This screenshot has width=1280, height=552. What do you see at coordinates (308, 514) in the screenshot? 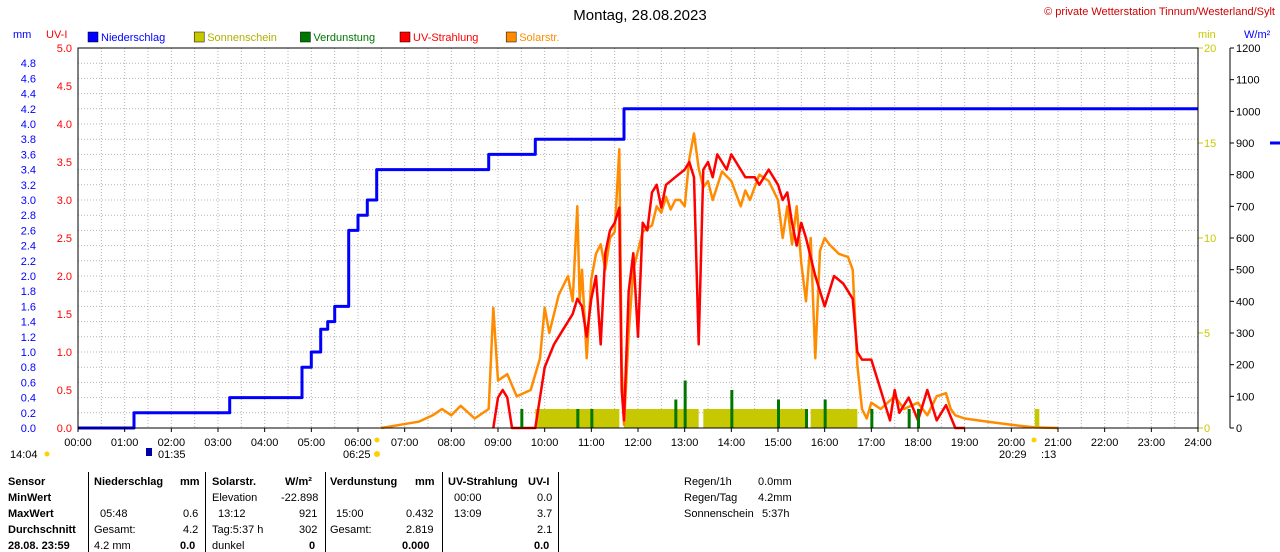
I see `solar-max-val: 921` at bounding box center [308, 514].